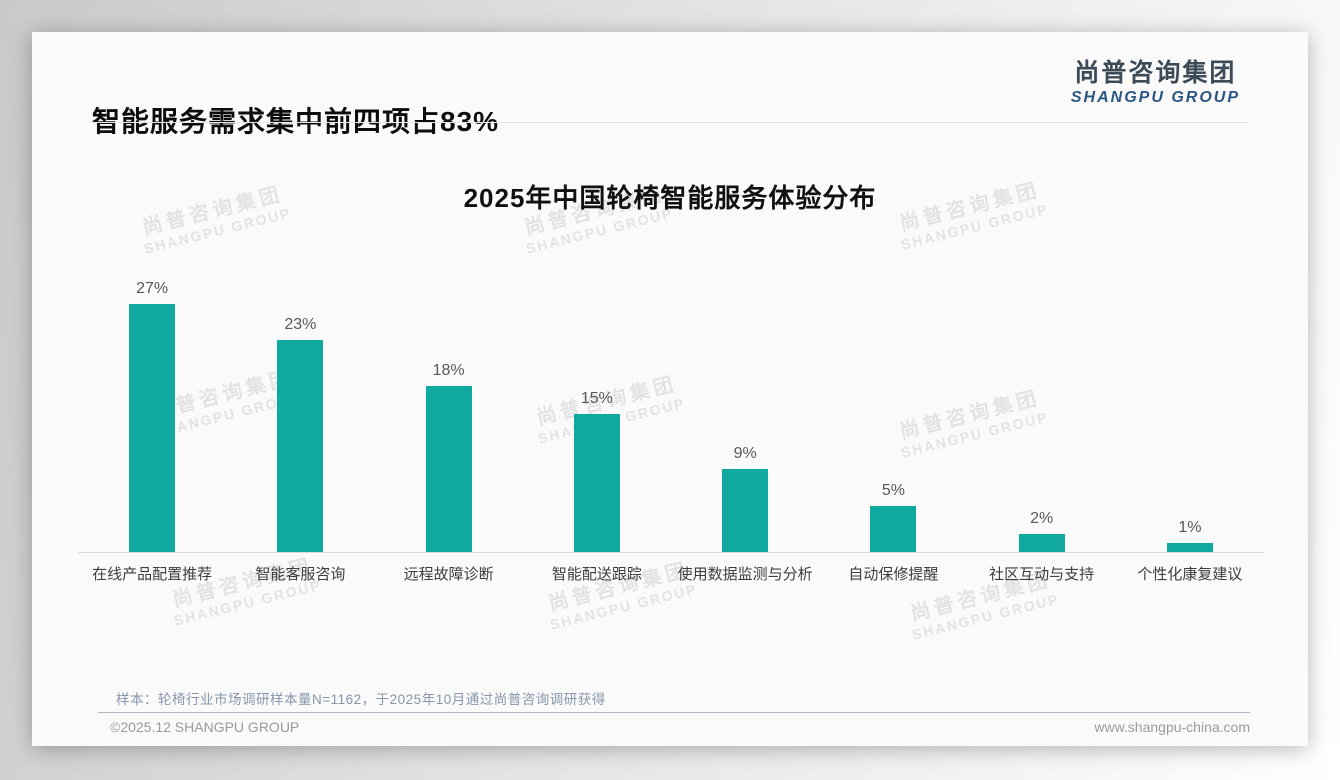 Image resolution: width=1340 pixels, height=780 pixels. Describe the element at coordinates (893, 574) in the screenshot. I see `bar-category-label: 自动保修提醒` at that location.